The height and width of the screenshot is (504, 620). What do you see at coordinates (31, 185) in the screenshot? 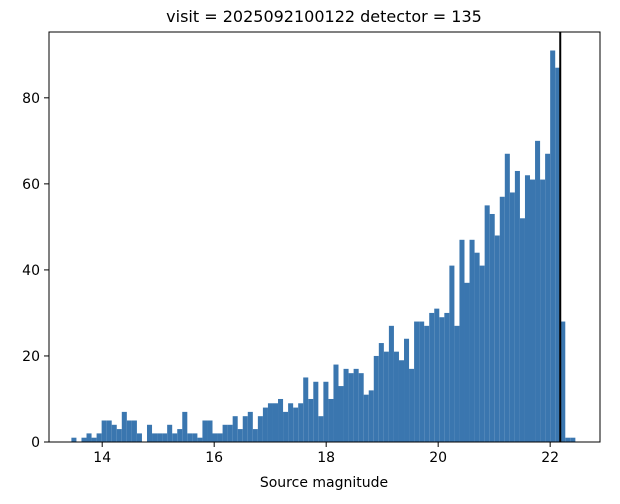
I see `y-tick-label: 60` at bounding box center [31, 185].